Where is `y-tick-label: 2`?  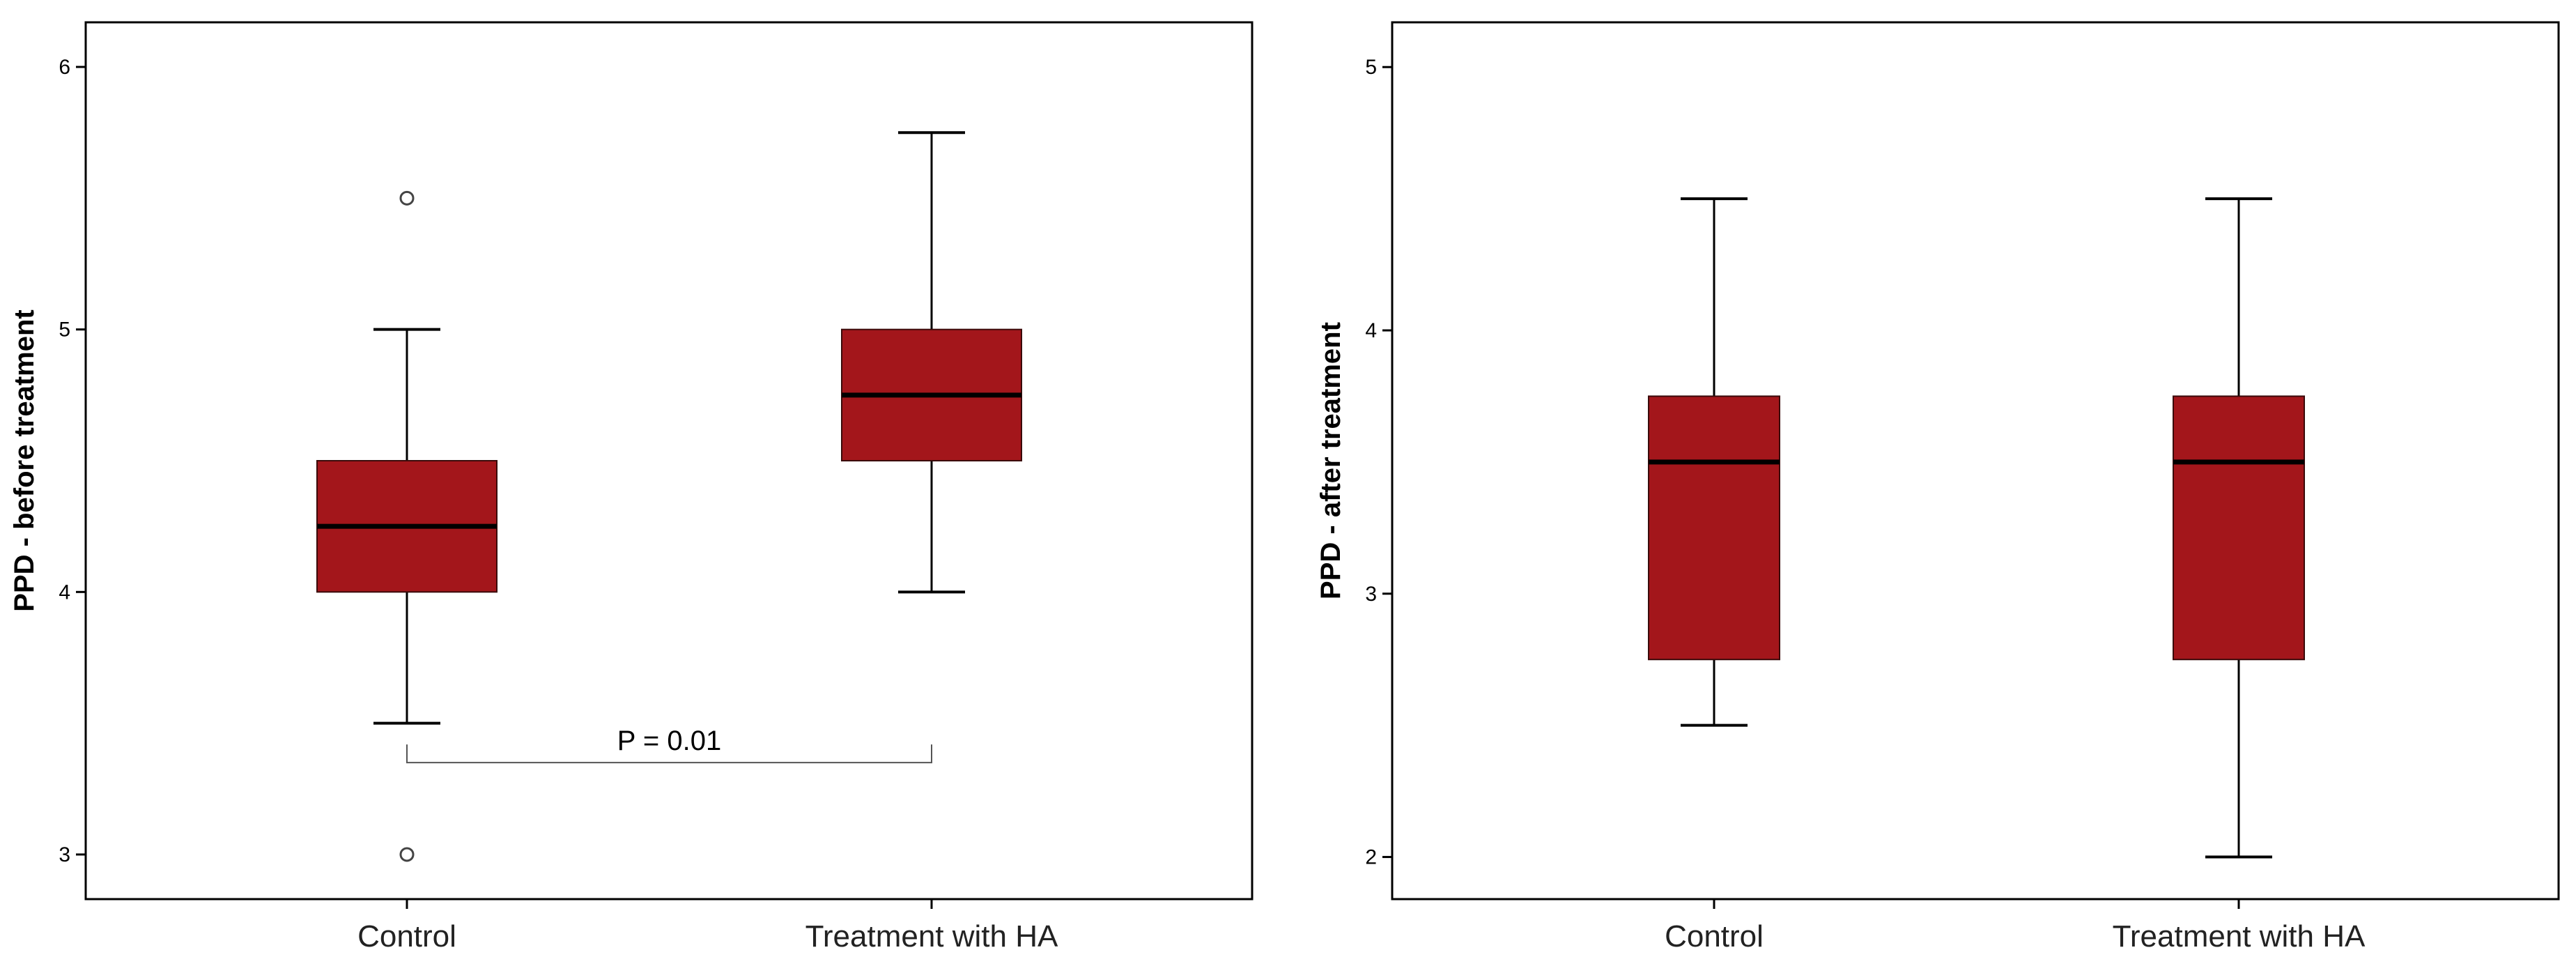
y-tick-label: 2 is located at coordinates (1371, 857).